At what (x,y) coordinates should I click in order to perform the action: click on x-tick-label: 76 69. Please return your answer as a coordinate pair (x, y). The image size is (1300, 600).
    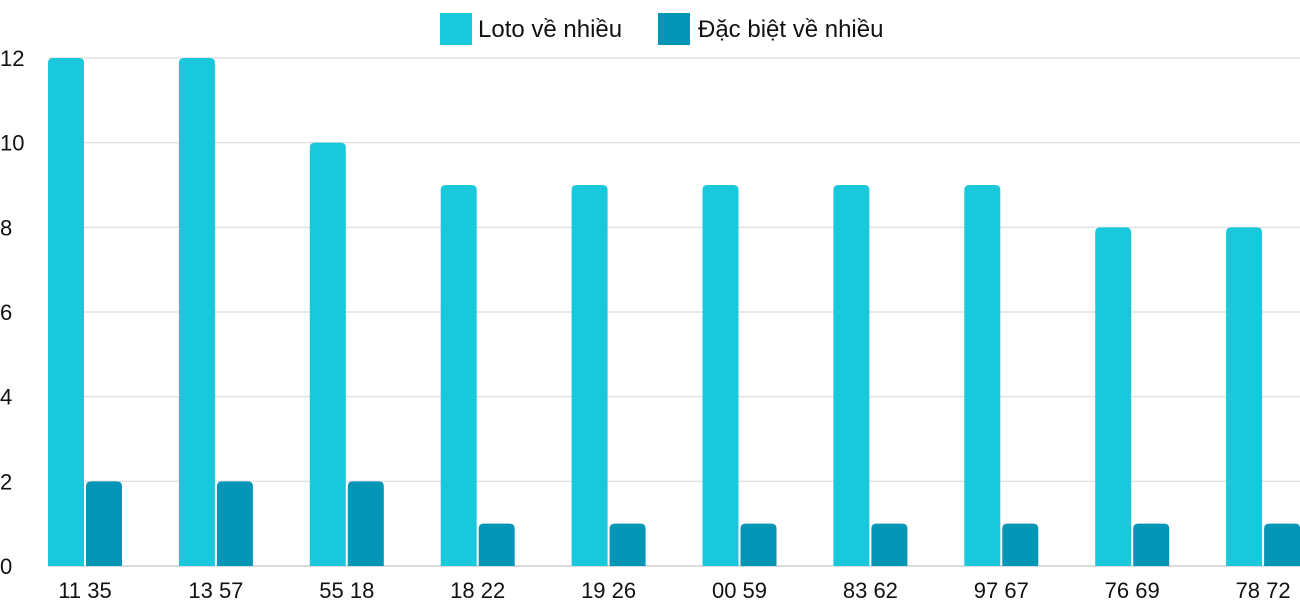
    Looking at the image, I should click on (1132, 589).